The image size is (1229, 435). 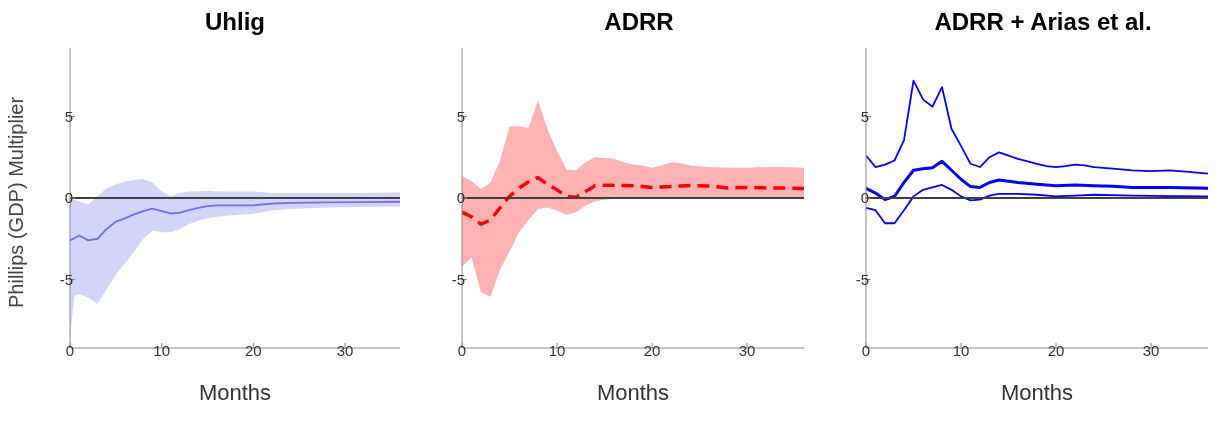 What do you see at coordinates (16, 202) in the screenshot?
I see `y-axis-title: Phillips (GDP) Multiplier` at bounding box center [16, 202].